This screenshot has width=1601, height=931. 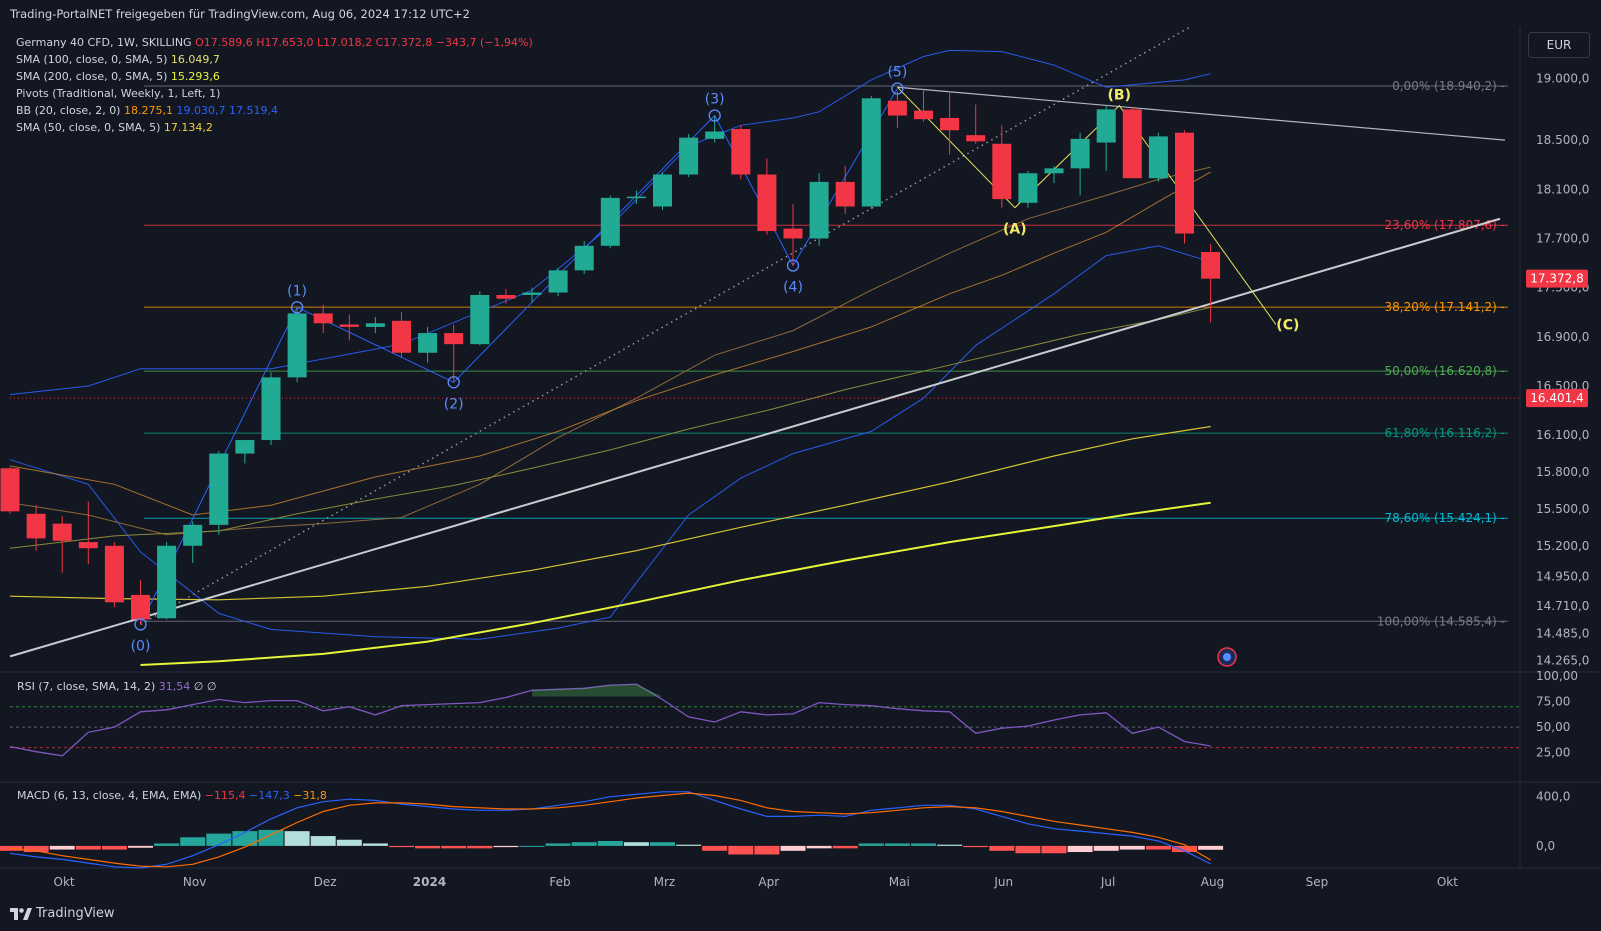 What do you see at coordinates (1556, 398) in the screenshot?
I see `marker-price-tag: 16.401,4` at bounding box center [1556, 398].